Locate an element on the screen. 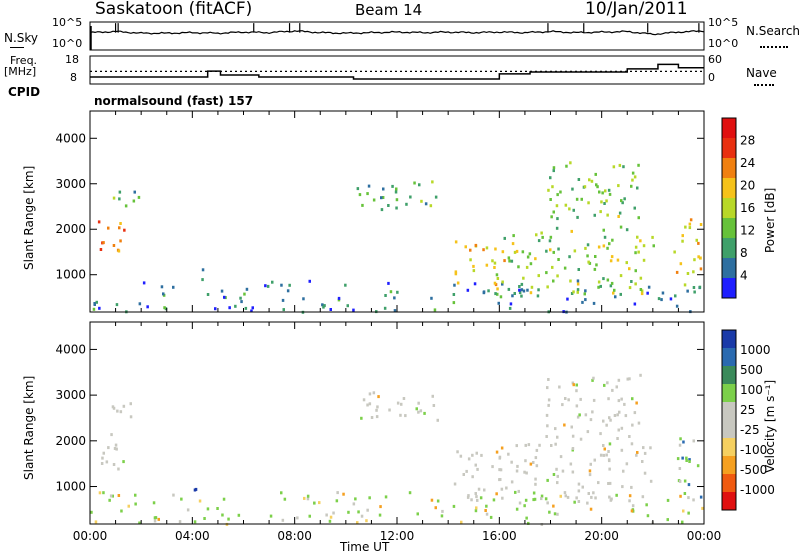 The image size is (800, 554). x-tick-label: 00:00 is located at coordinates (704, 536).